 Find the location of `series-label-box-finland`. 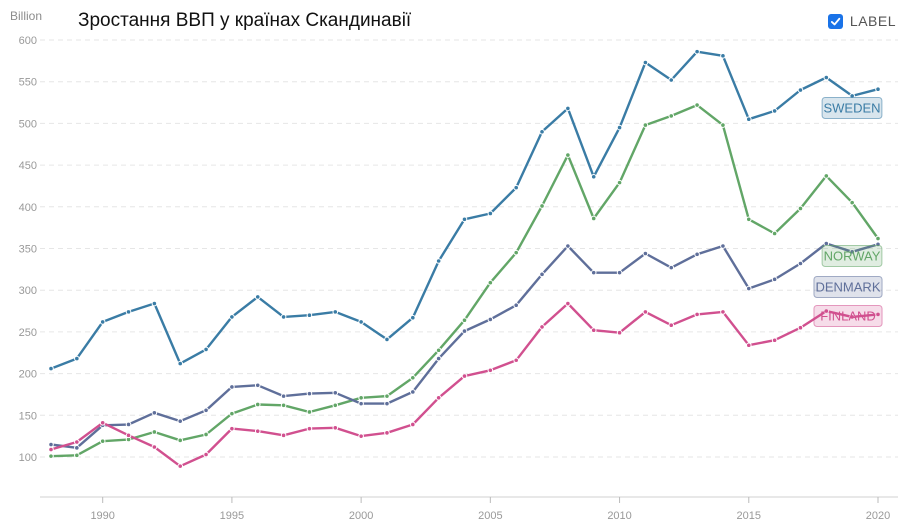

series-label-box-finland is located at coordinates (848, 316).